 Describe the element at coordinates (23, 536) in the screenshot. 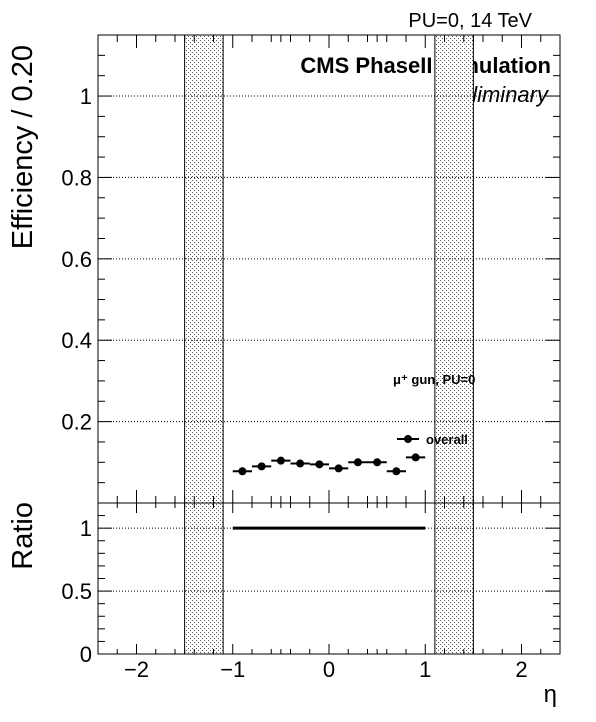

I see `ratio-y-axis-title: Ratio` at that location.